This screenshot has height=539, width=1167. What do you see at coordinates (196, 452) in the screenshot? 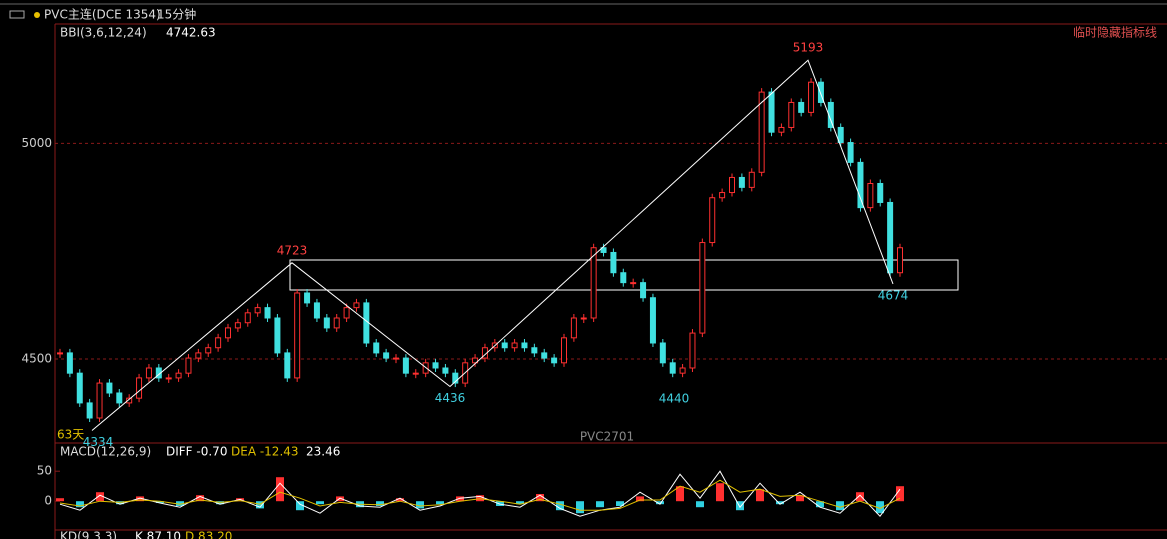
I see `macd-diff: DIFF -0.70` at bounding box center [196, 452].